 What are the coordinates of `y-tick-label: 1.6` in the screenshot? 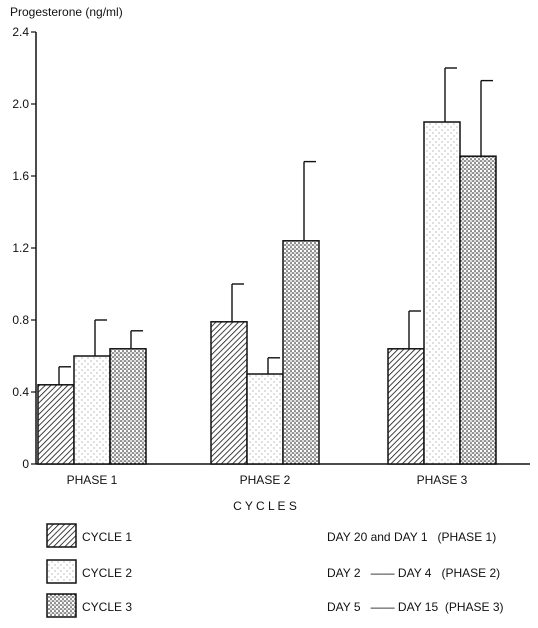 It's located at (20, 176).